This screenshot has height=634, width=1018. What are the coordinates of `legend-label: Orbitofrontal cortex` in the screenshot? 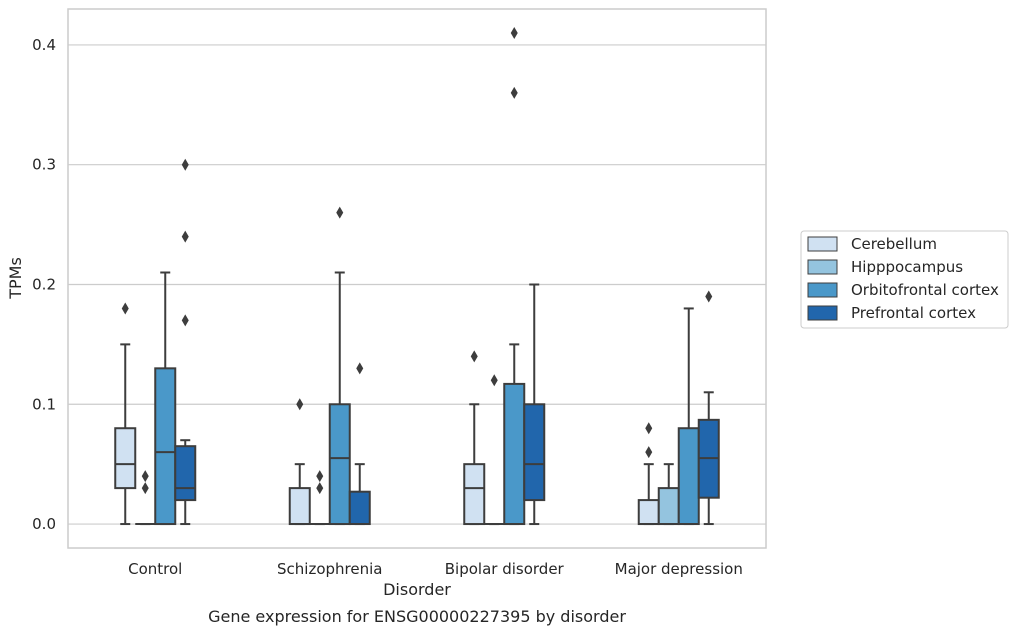 It's located at (925, 290).